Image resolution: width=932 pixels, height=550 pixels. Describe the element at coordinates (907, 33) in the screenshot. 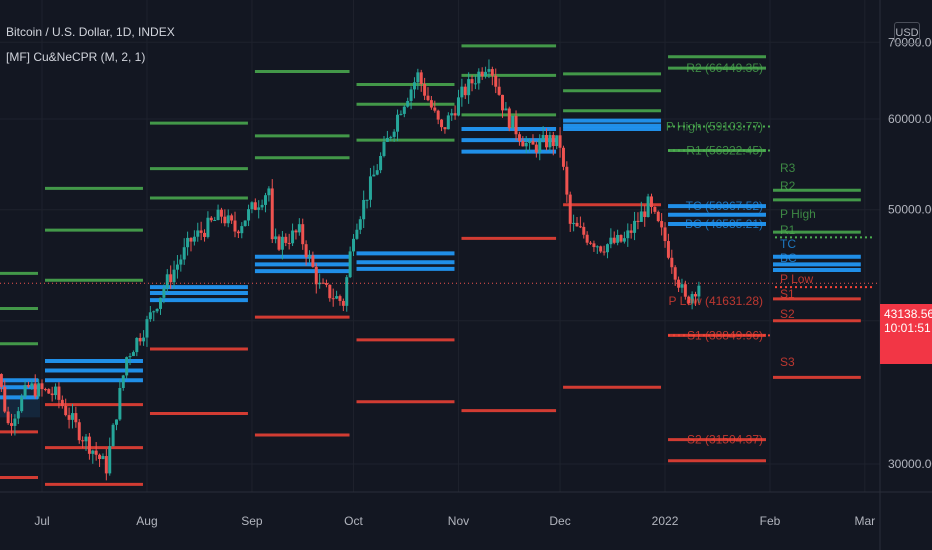

I see `currency-button: USD` at that location.